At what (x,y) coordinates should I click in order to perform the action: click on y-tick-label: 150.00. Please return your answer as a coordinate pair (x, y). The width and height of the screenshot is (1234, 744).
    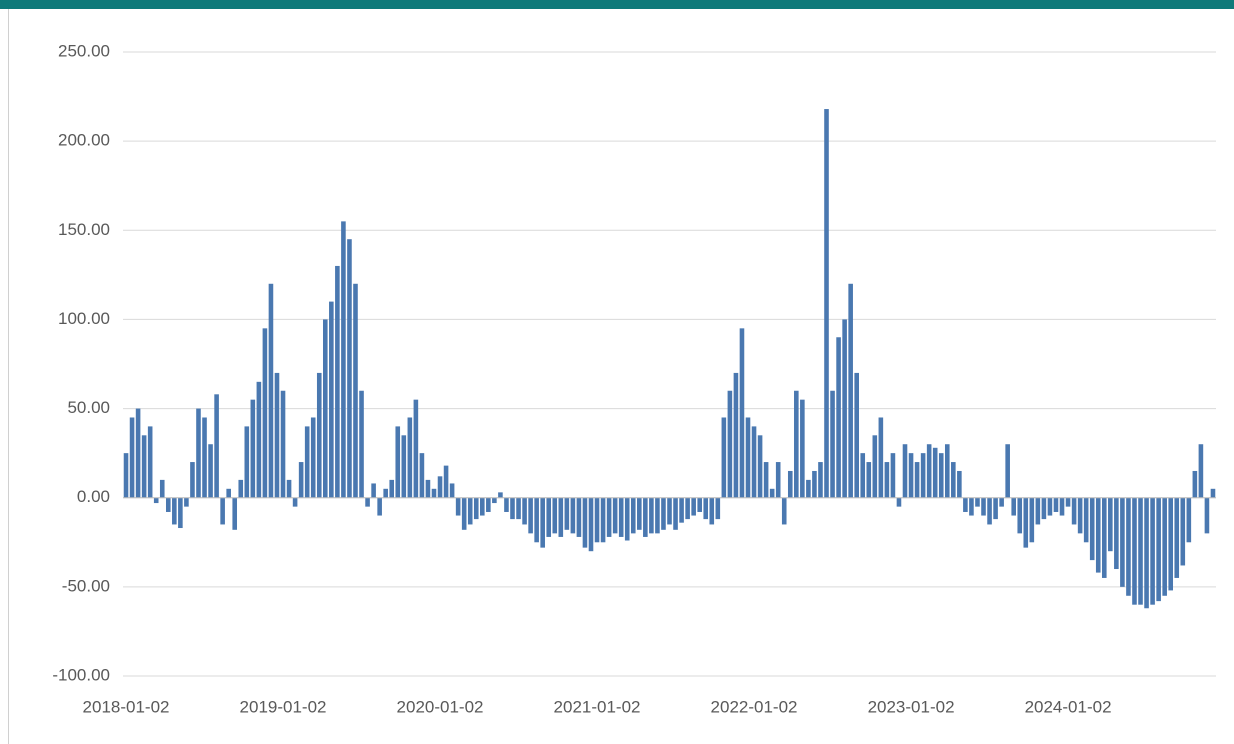
    Looking at the image, I should click on (84, 229).